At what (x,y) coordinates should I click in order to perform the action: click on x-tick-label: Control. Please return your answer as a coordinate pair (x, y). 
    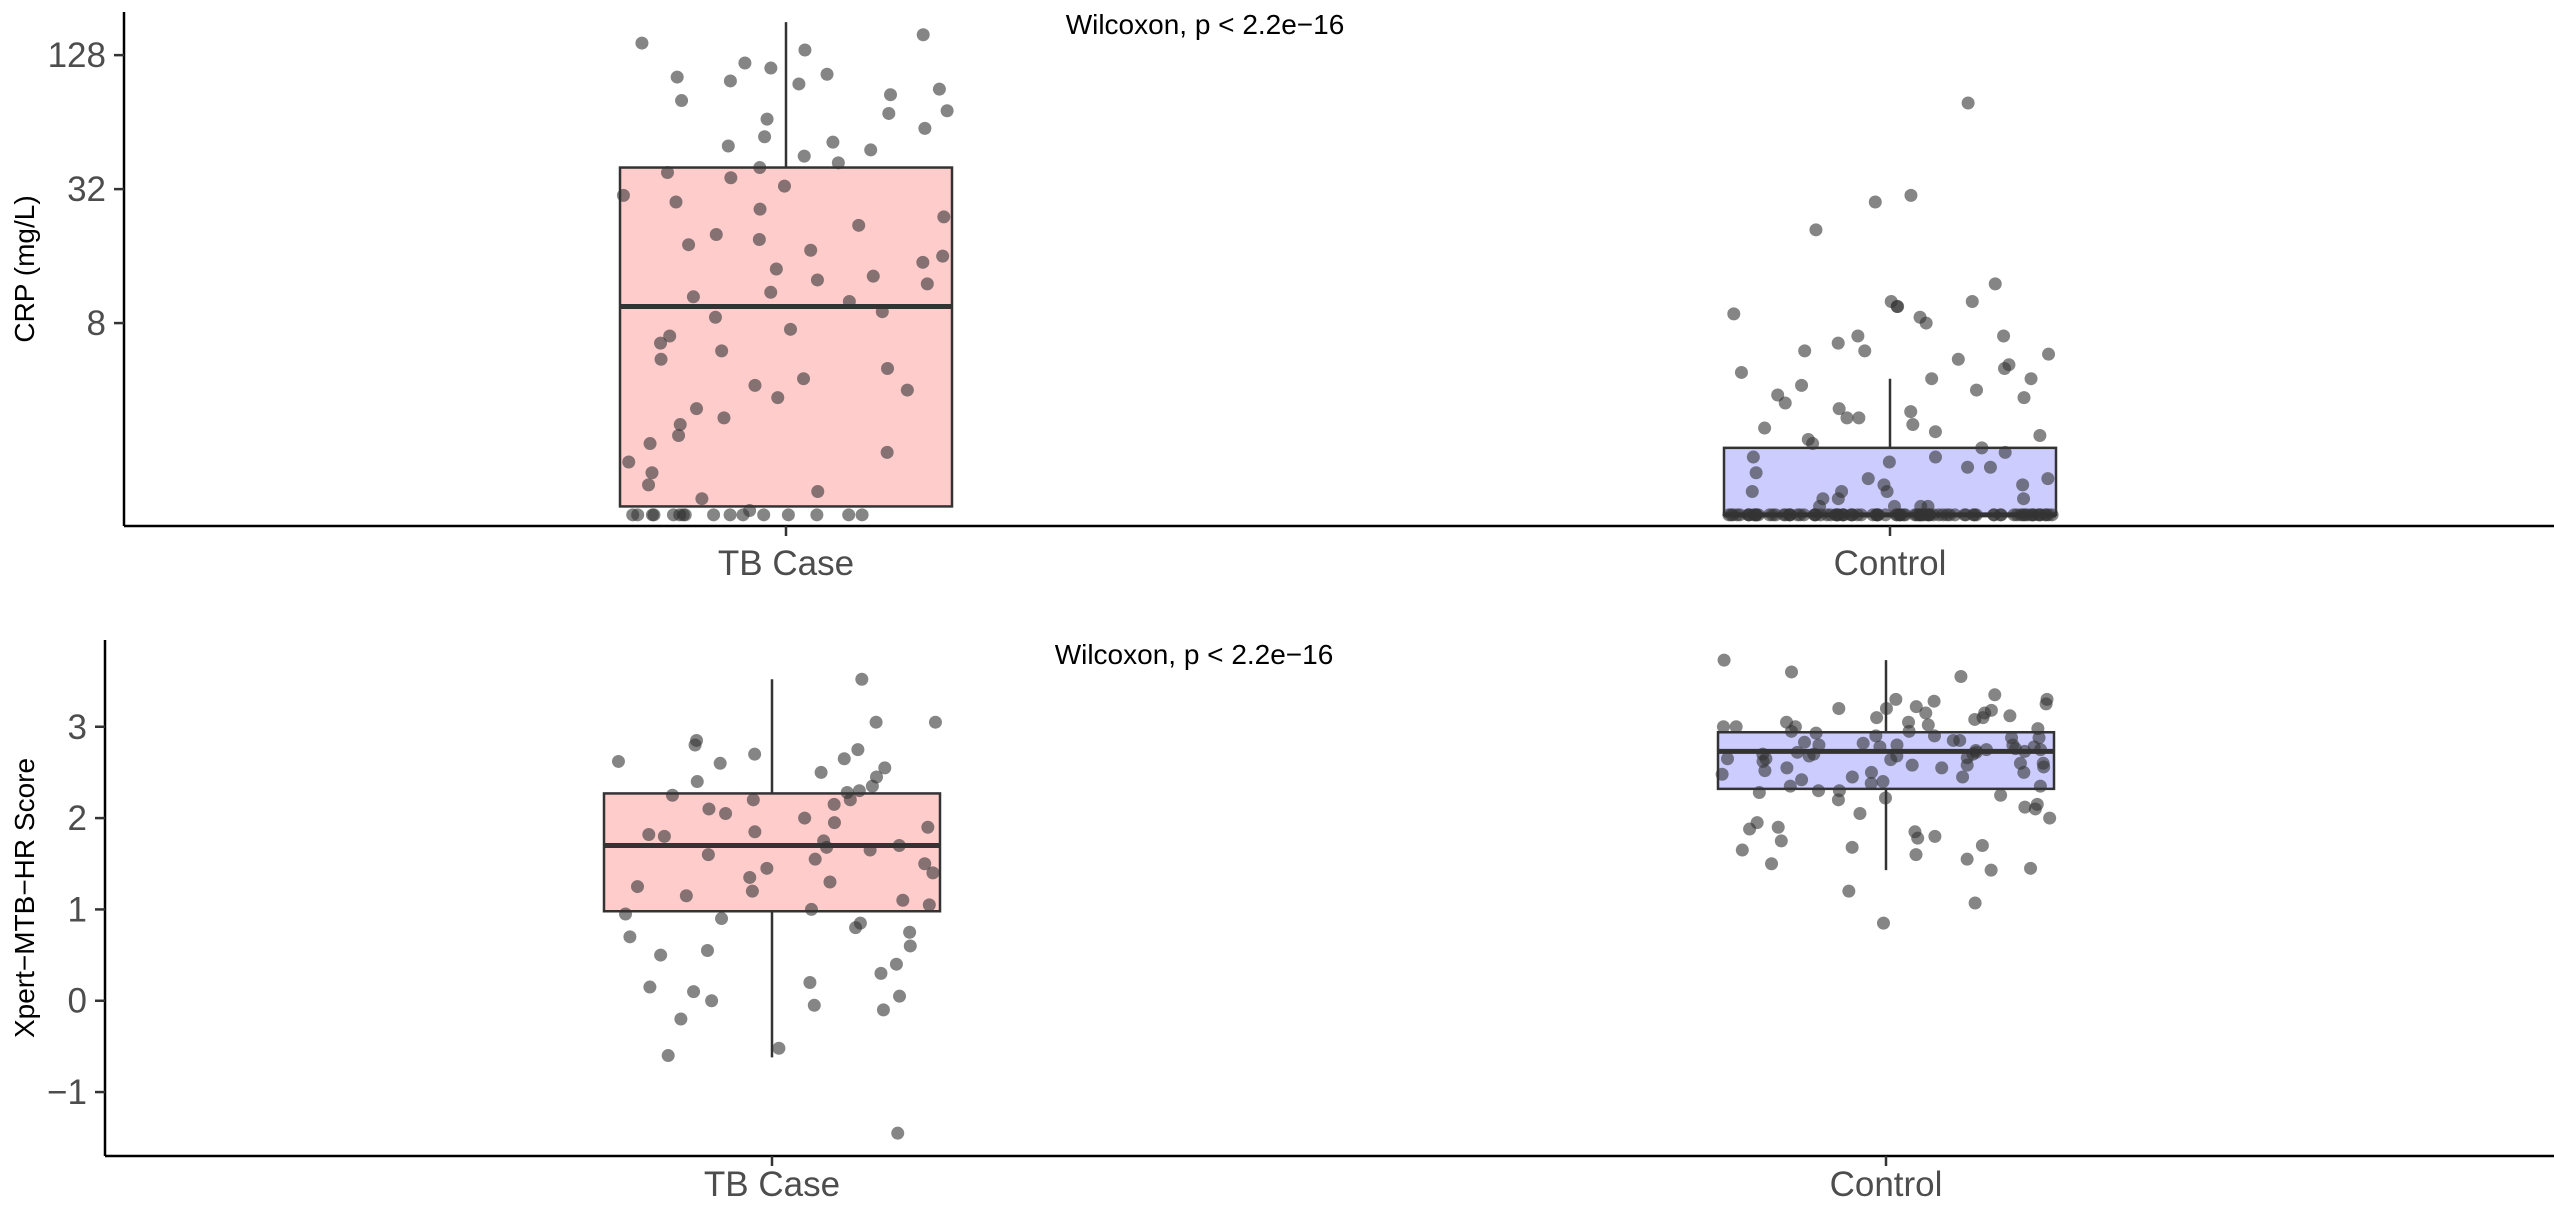
    Looking at the image, I should click on (1890, 563).